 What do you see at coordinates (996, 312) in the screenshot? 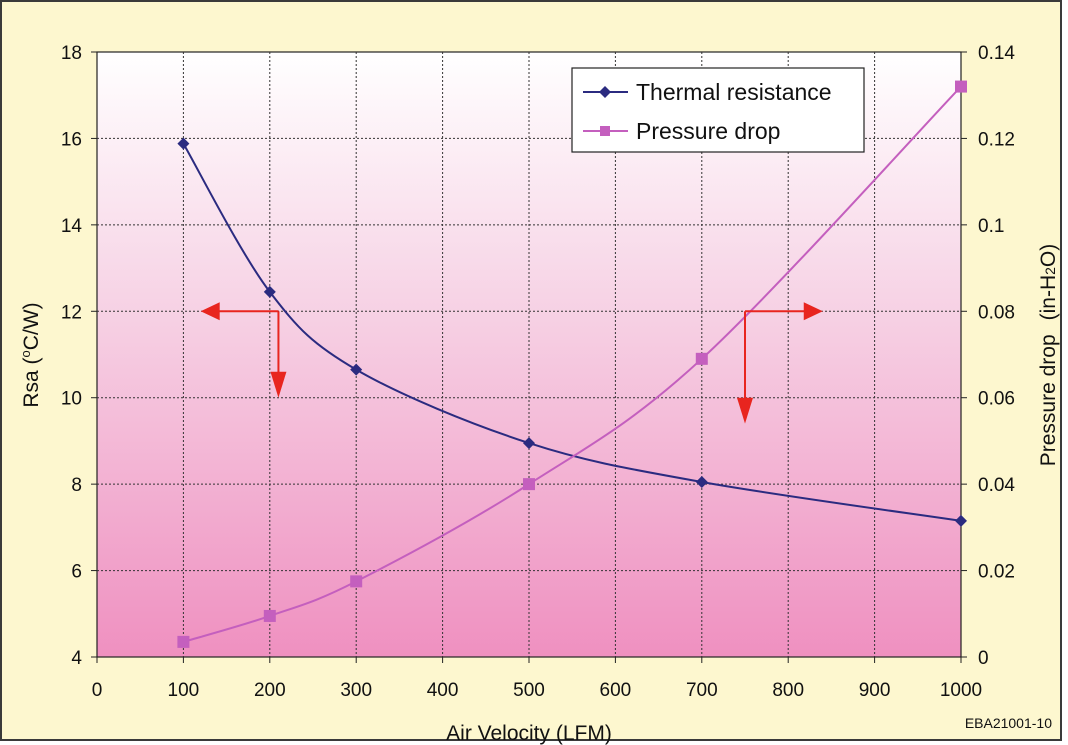
I see `y2-tick-label: 0.08` at bounding box center [996, 312].